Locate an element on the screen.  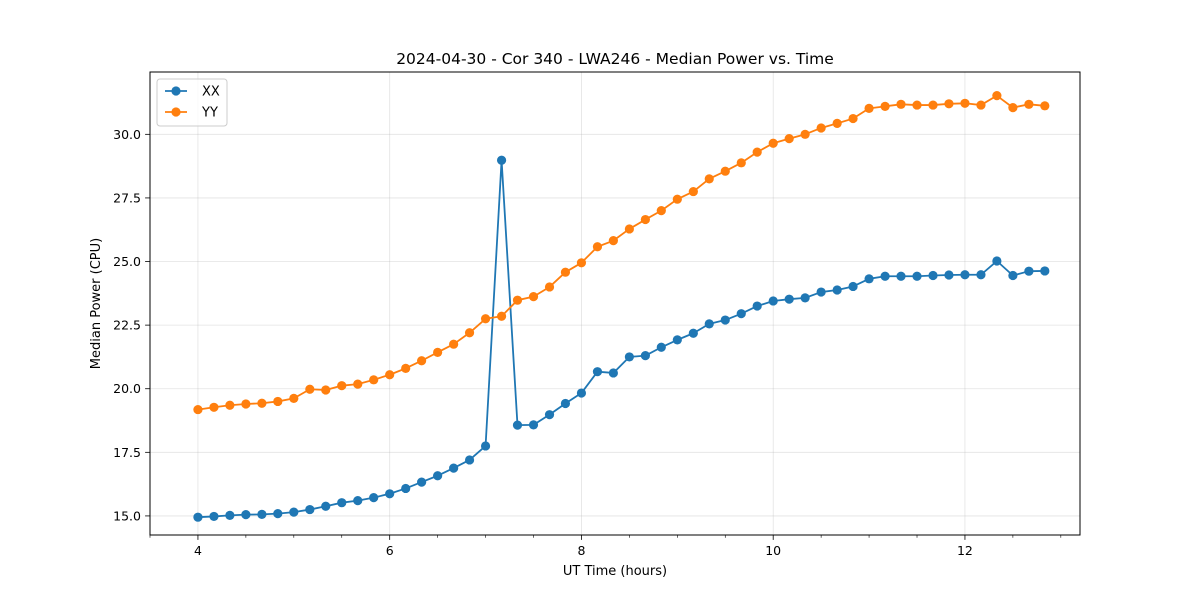
x-axis-label: UT Time (hours) is located at coordinates (615, 571).